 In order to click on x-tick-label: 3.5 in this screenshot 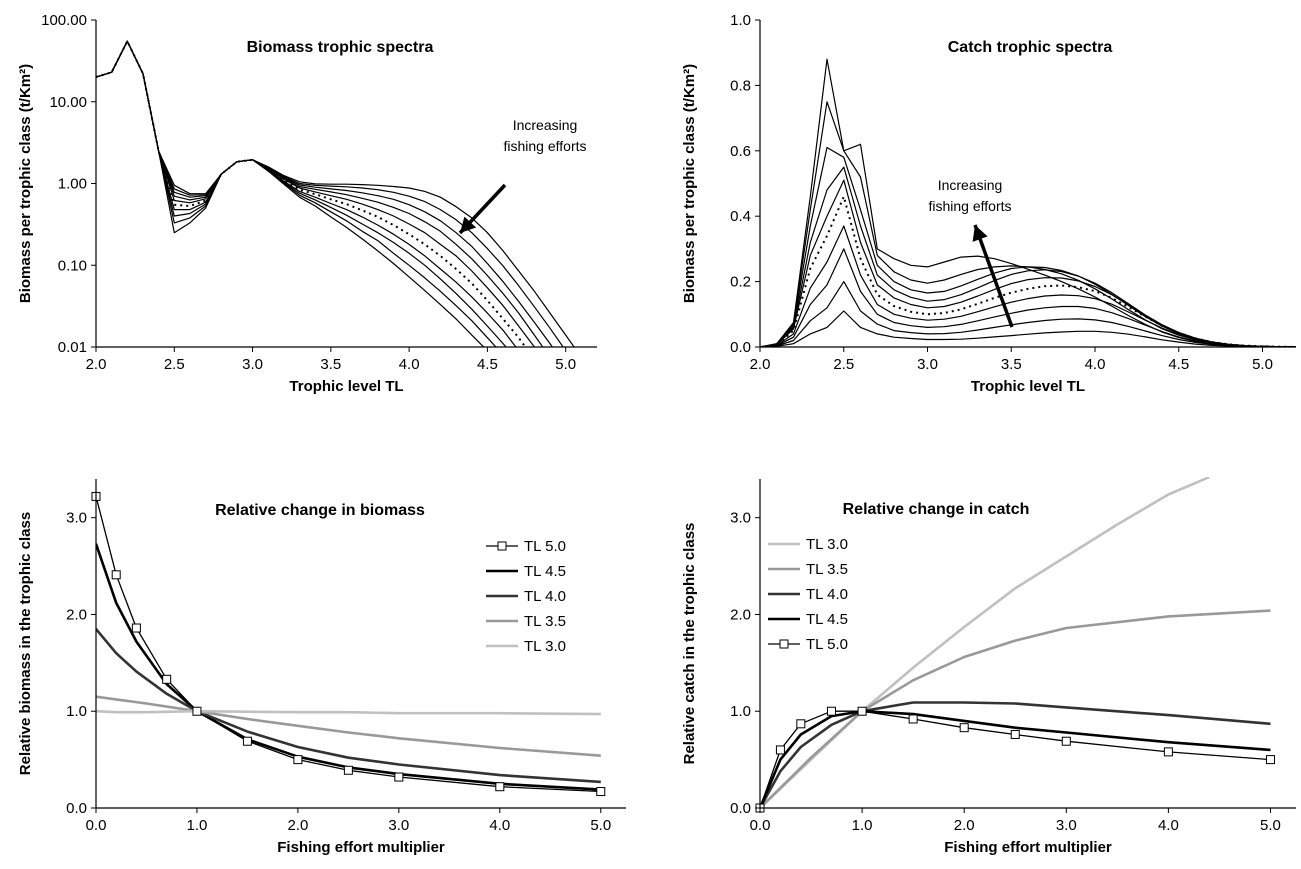, I will do `click(1011, 364)`.